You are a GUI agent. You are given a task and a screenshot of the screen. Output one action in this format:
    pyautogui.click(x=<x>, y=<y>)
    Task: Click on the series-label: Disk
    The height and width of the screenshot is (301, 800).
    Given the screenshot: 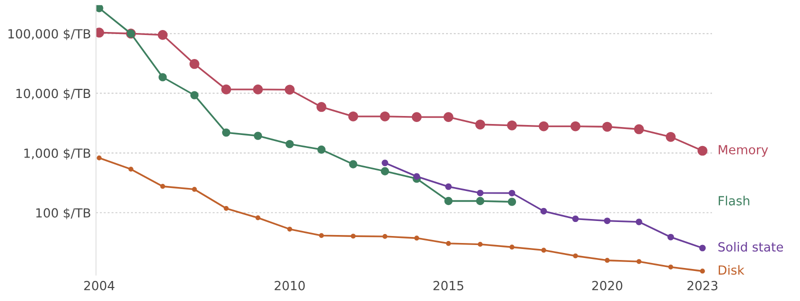 What is the action you would take?
    pyautogui.click(x=731, y=270)
    